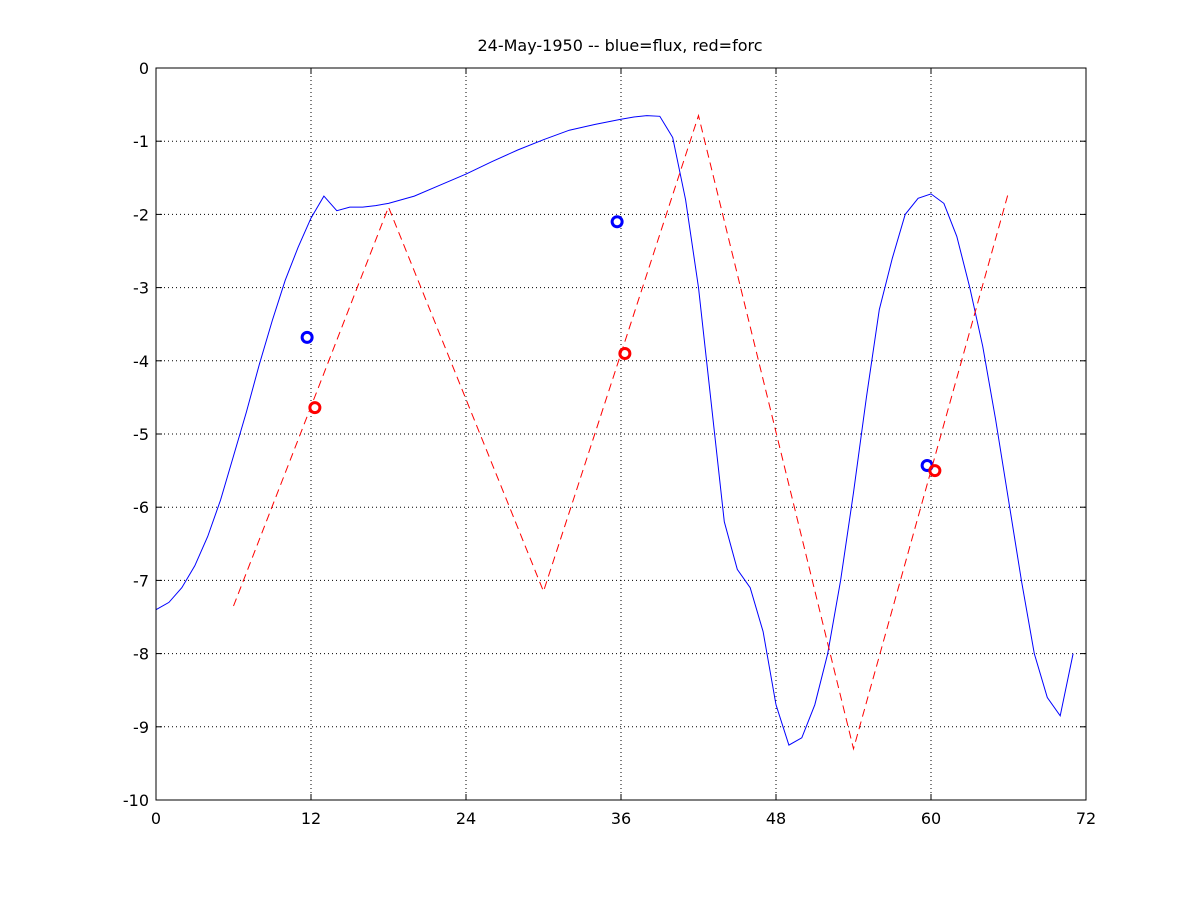 The width and height of the screenshot is (1200, 900). What do you see at coordinates (141, 361) in the screenshot?
I see `y-tick-label: -4` at bounding box center [141, 361].